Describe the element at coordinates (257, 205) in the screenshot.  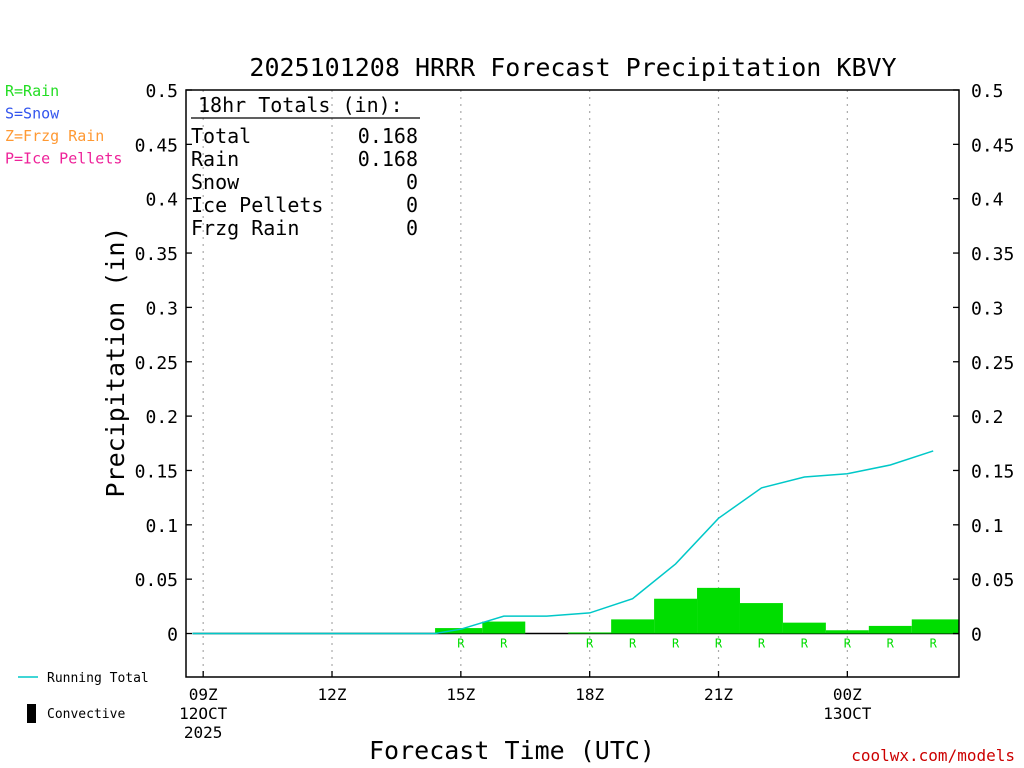
I see `totals-row-label: Ice Pellets` at that location.